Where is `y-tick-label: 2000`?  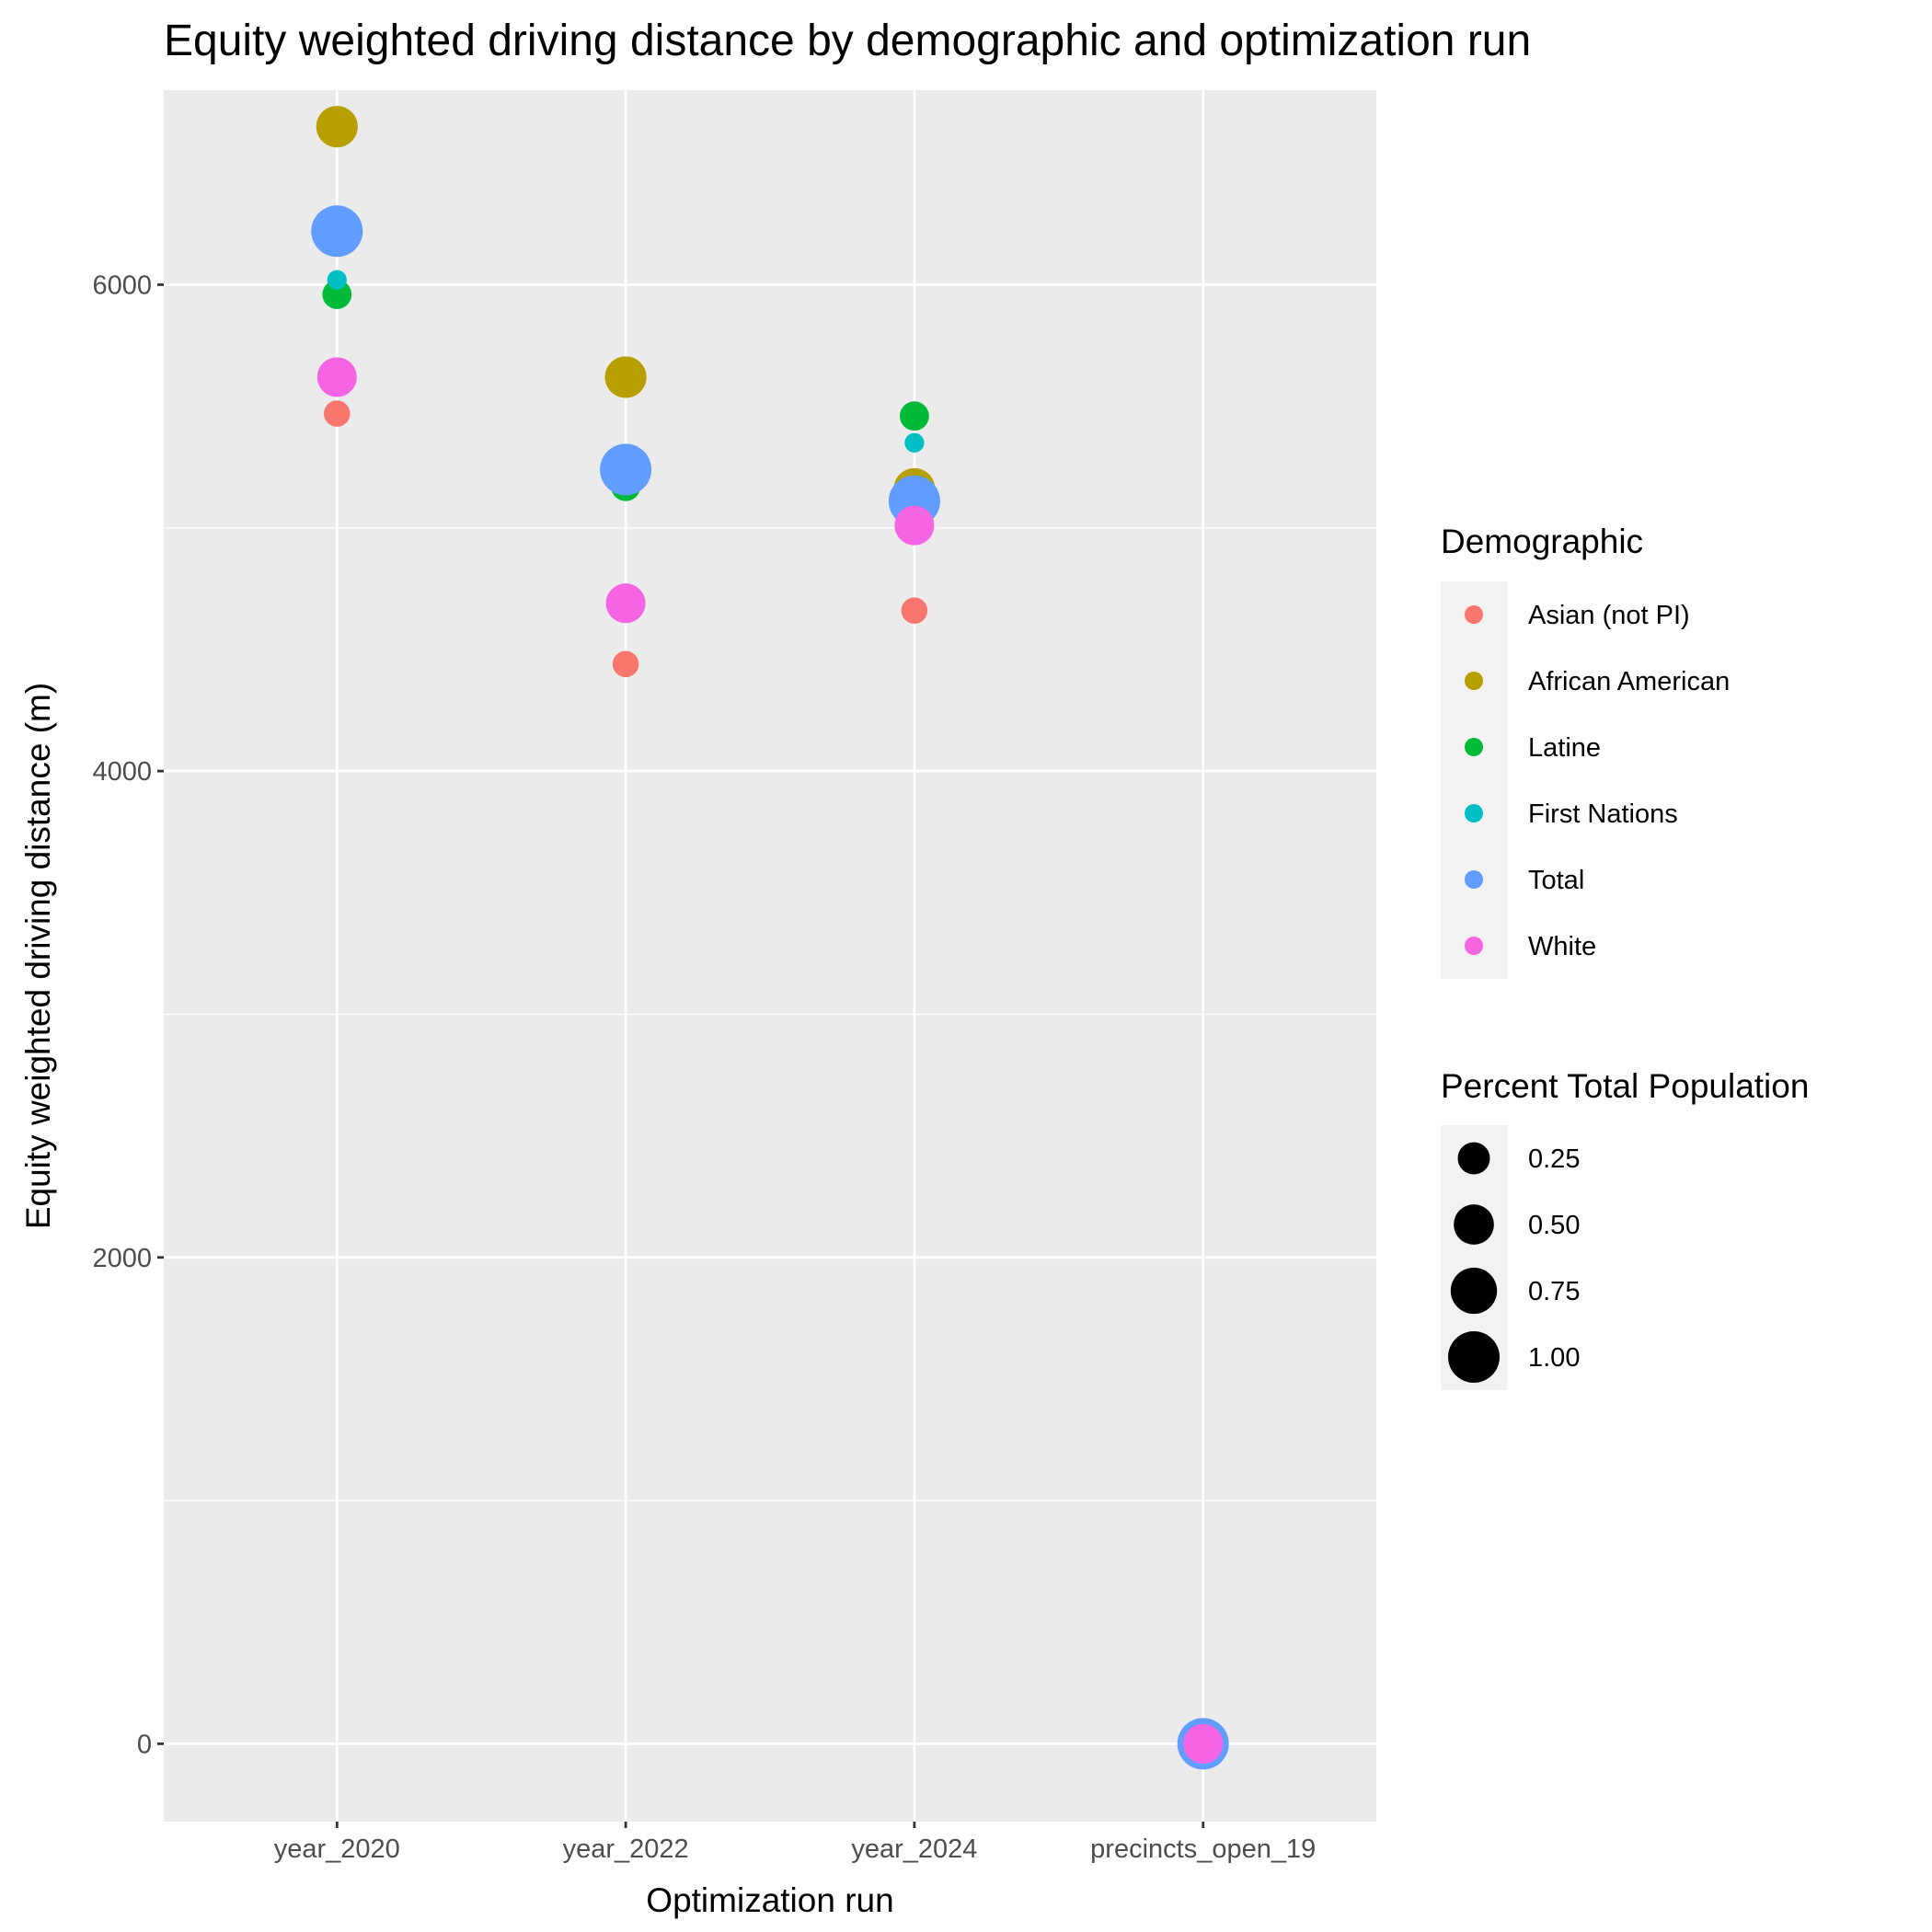 y-tick-label: 2000 is located at coordinates (122, 1258).